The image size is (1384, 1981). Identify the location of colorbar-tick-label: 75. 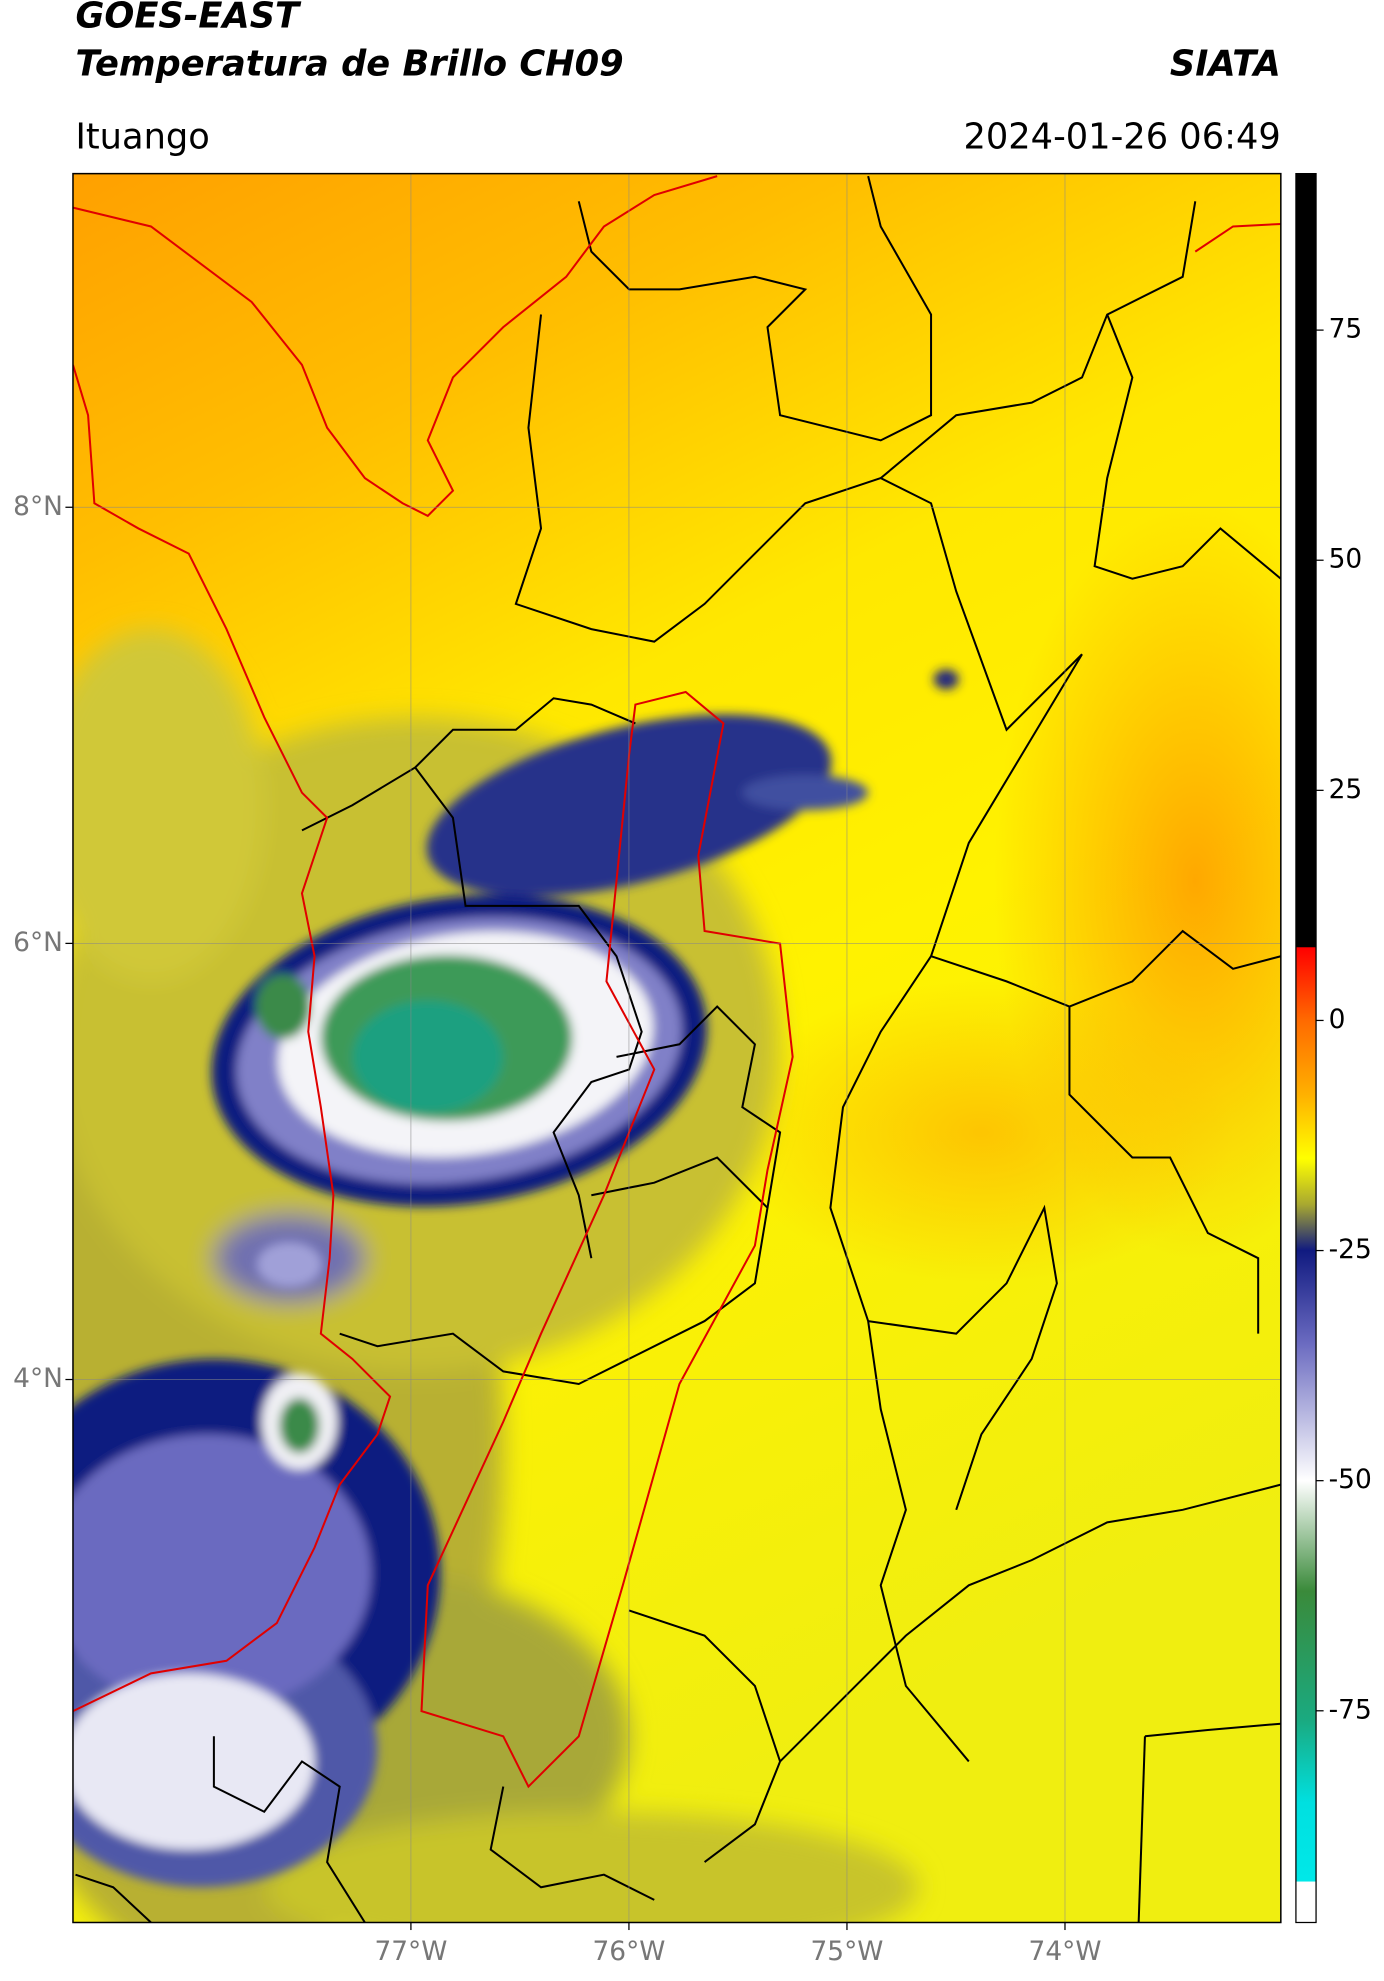
(1346, 329).